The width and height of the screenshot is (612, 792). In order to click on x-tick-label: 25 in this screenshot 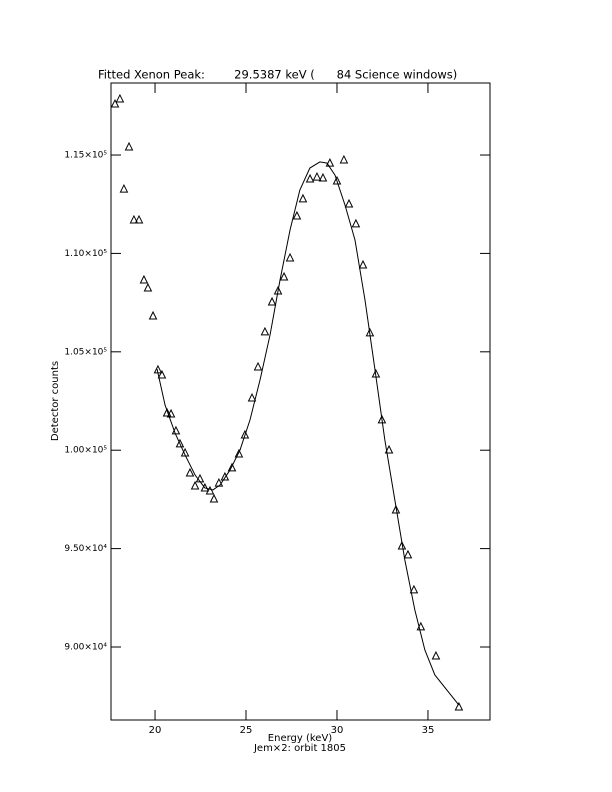, I will do `click(246, 730)`.